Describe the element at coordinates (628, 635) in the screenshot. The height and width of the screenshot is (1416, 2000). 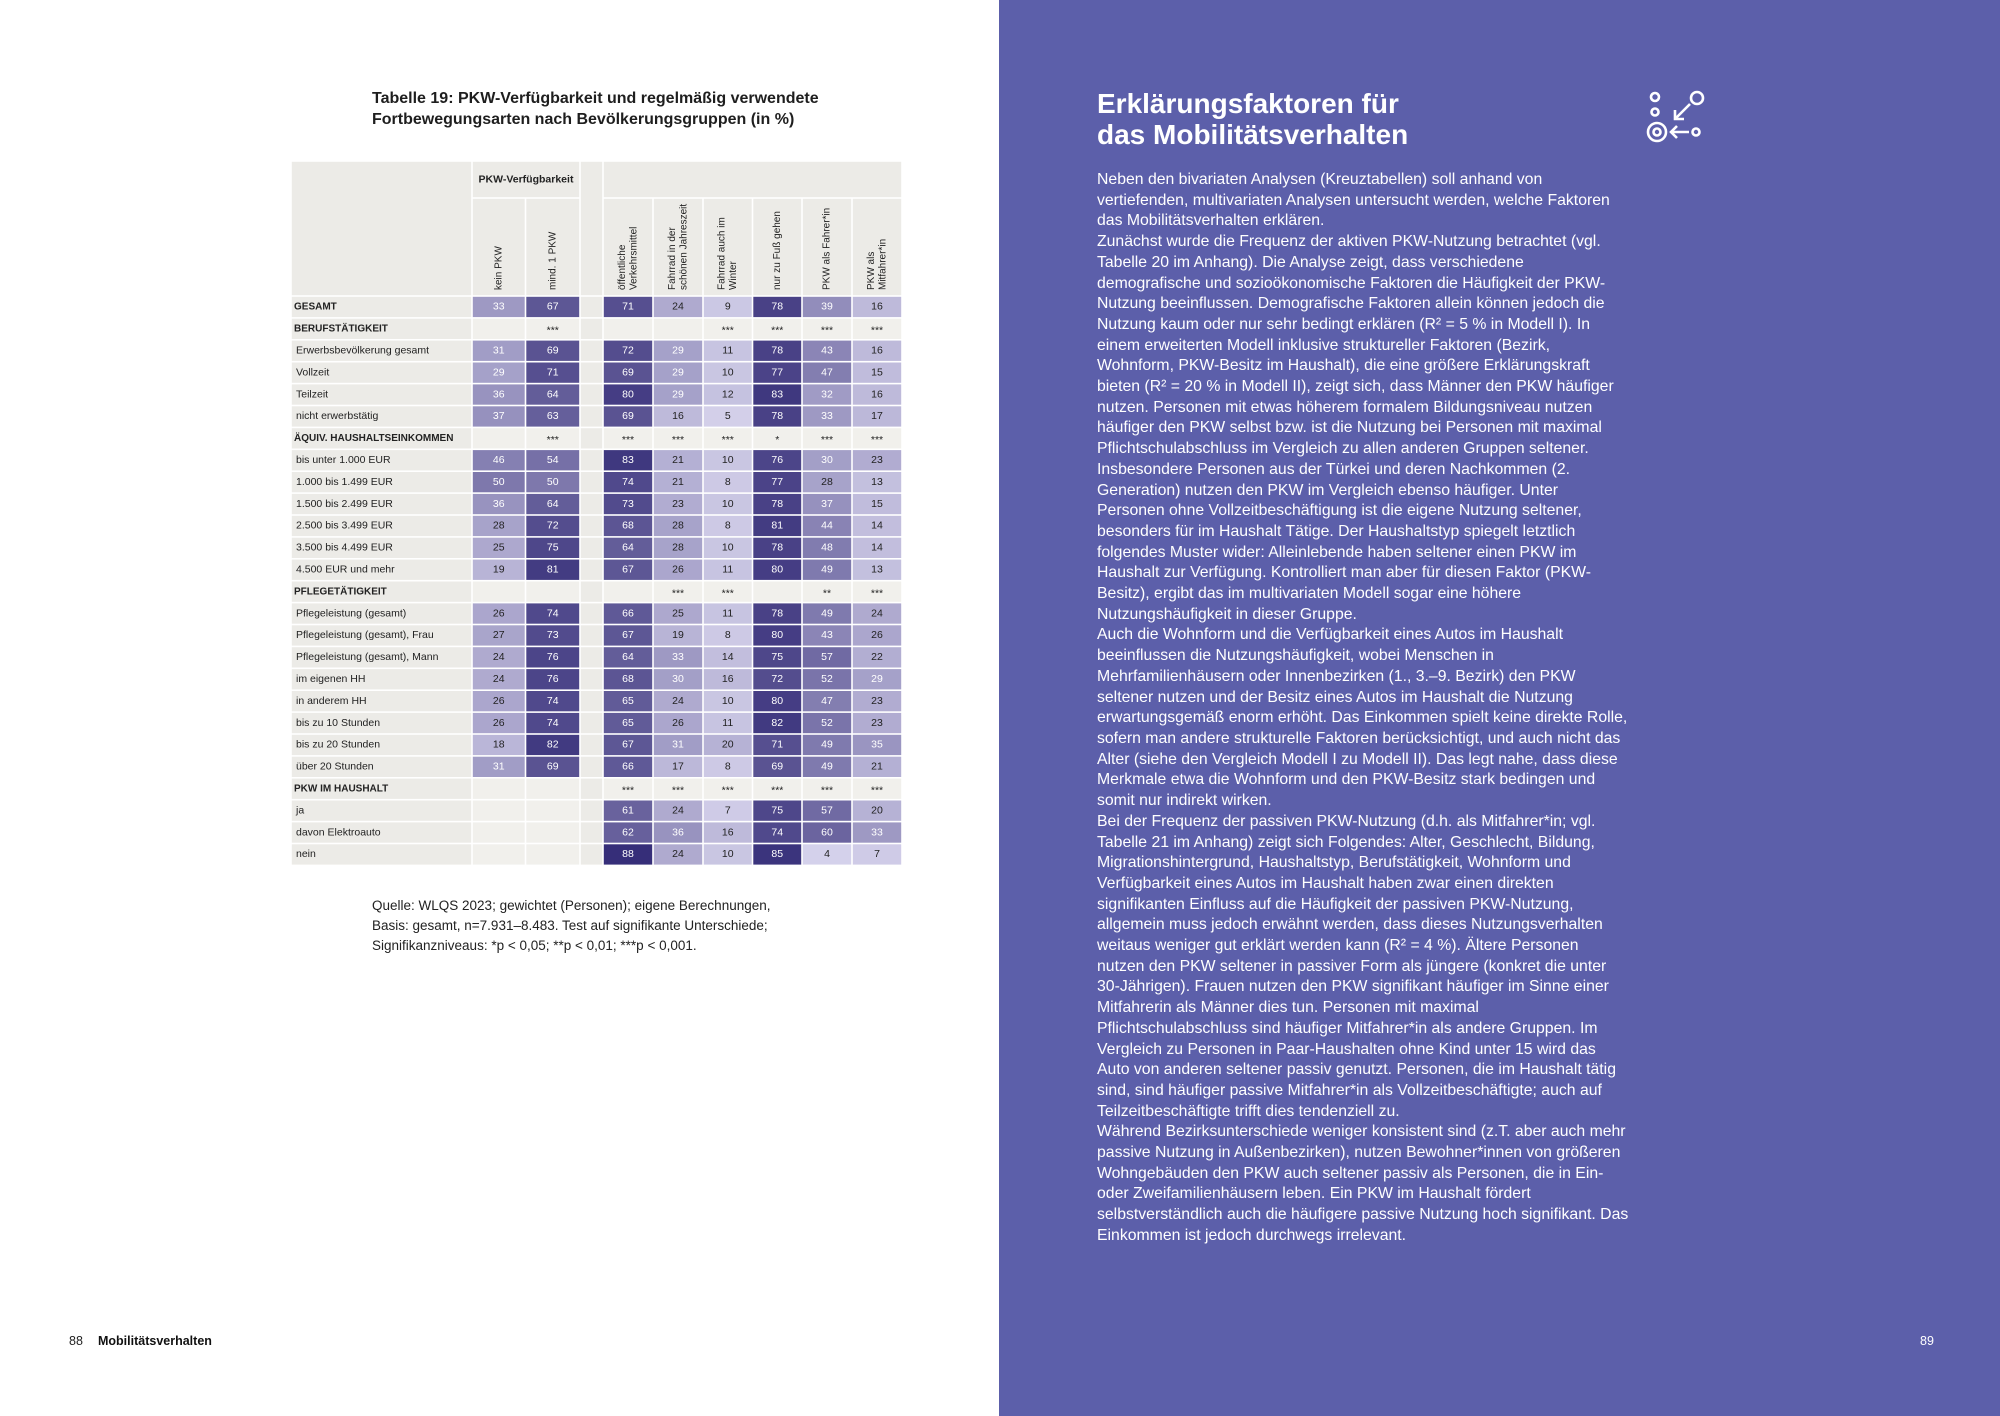
I see `cell-value: 67` at that location.